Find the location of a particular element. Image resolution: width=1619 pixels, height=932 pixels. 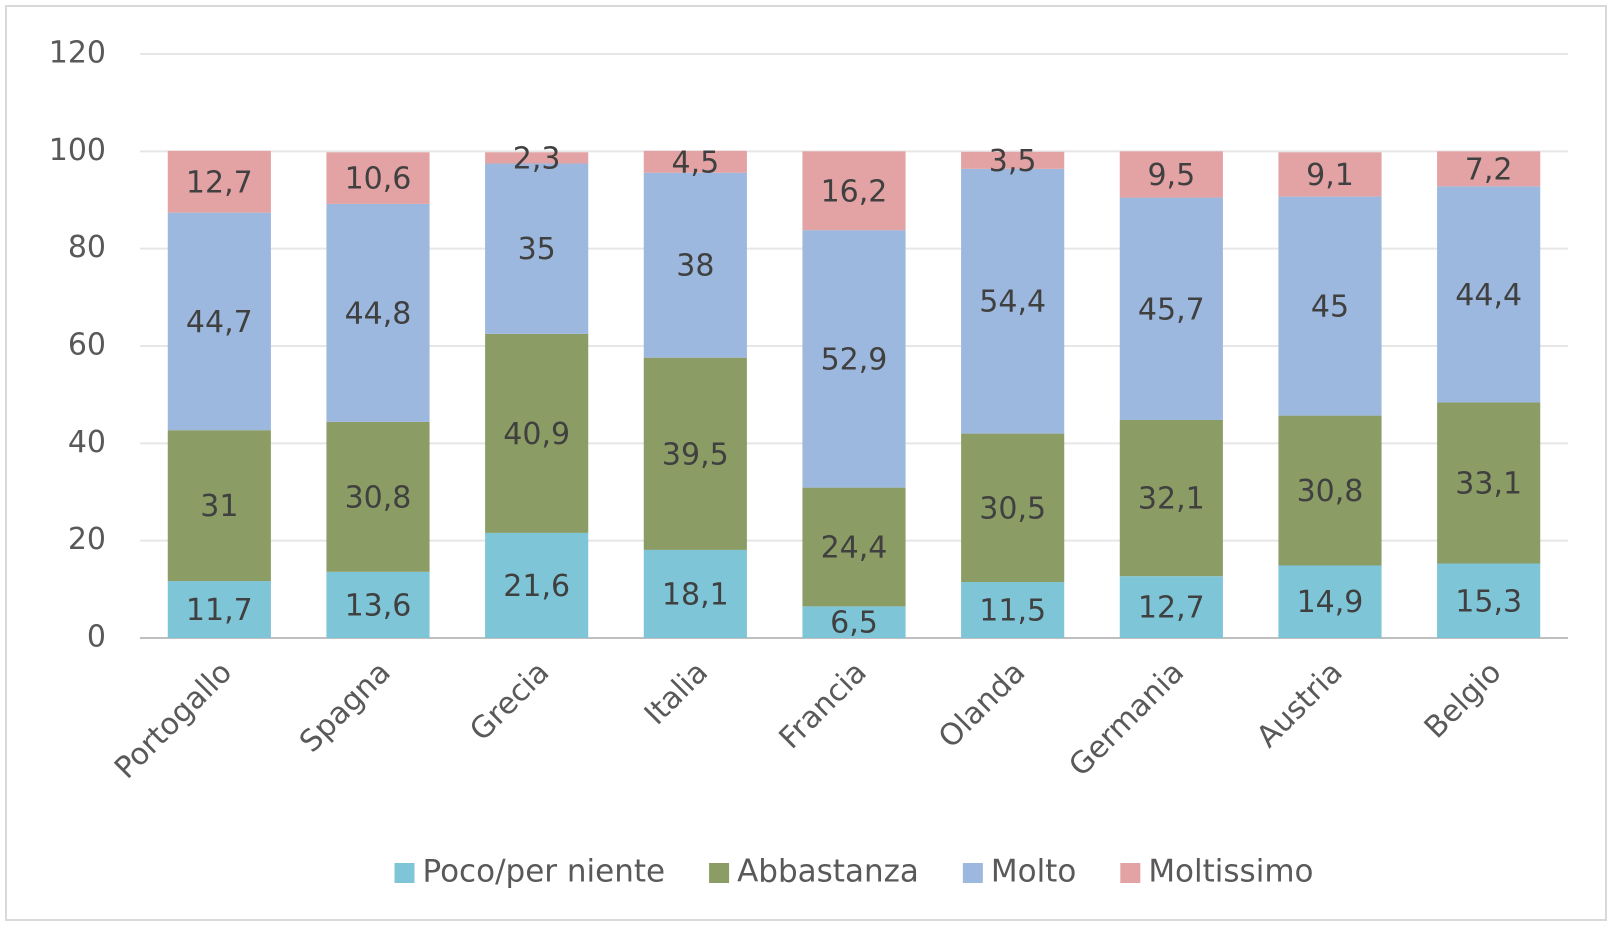

data-label: 2,3 is located at coordinates (537, 158).